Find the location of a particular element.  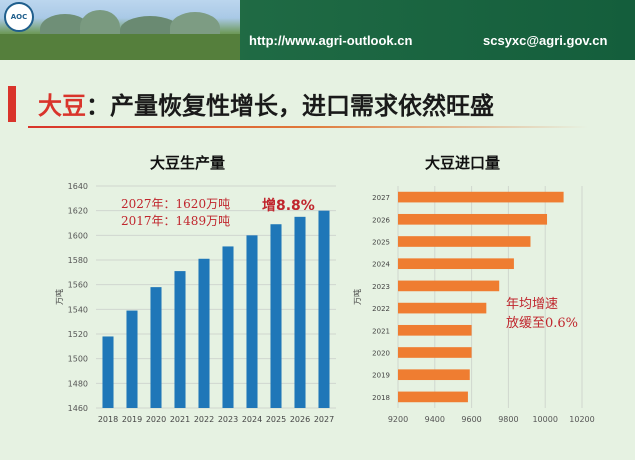

x-tick-label: 9200 is located at coordinates (398, 419).